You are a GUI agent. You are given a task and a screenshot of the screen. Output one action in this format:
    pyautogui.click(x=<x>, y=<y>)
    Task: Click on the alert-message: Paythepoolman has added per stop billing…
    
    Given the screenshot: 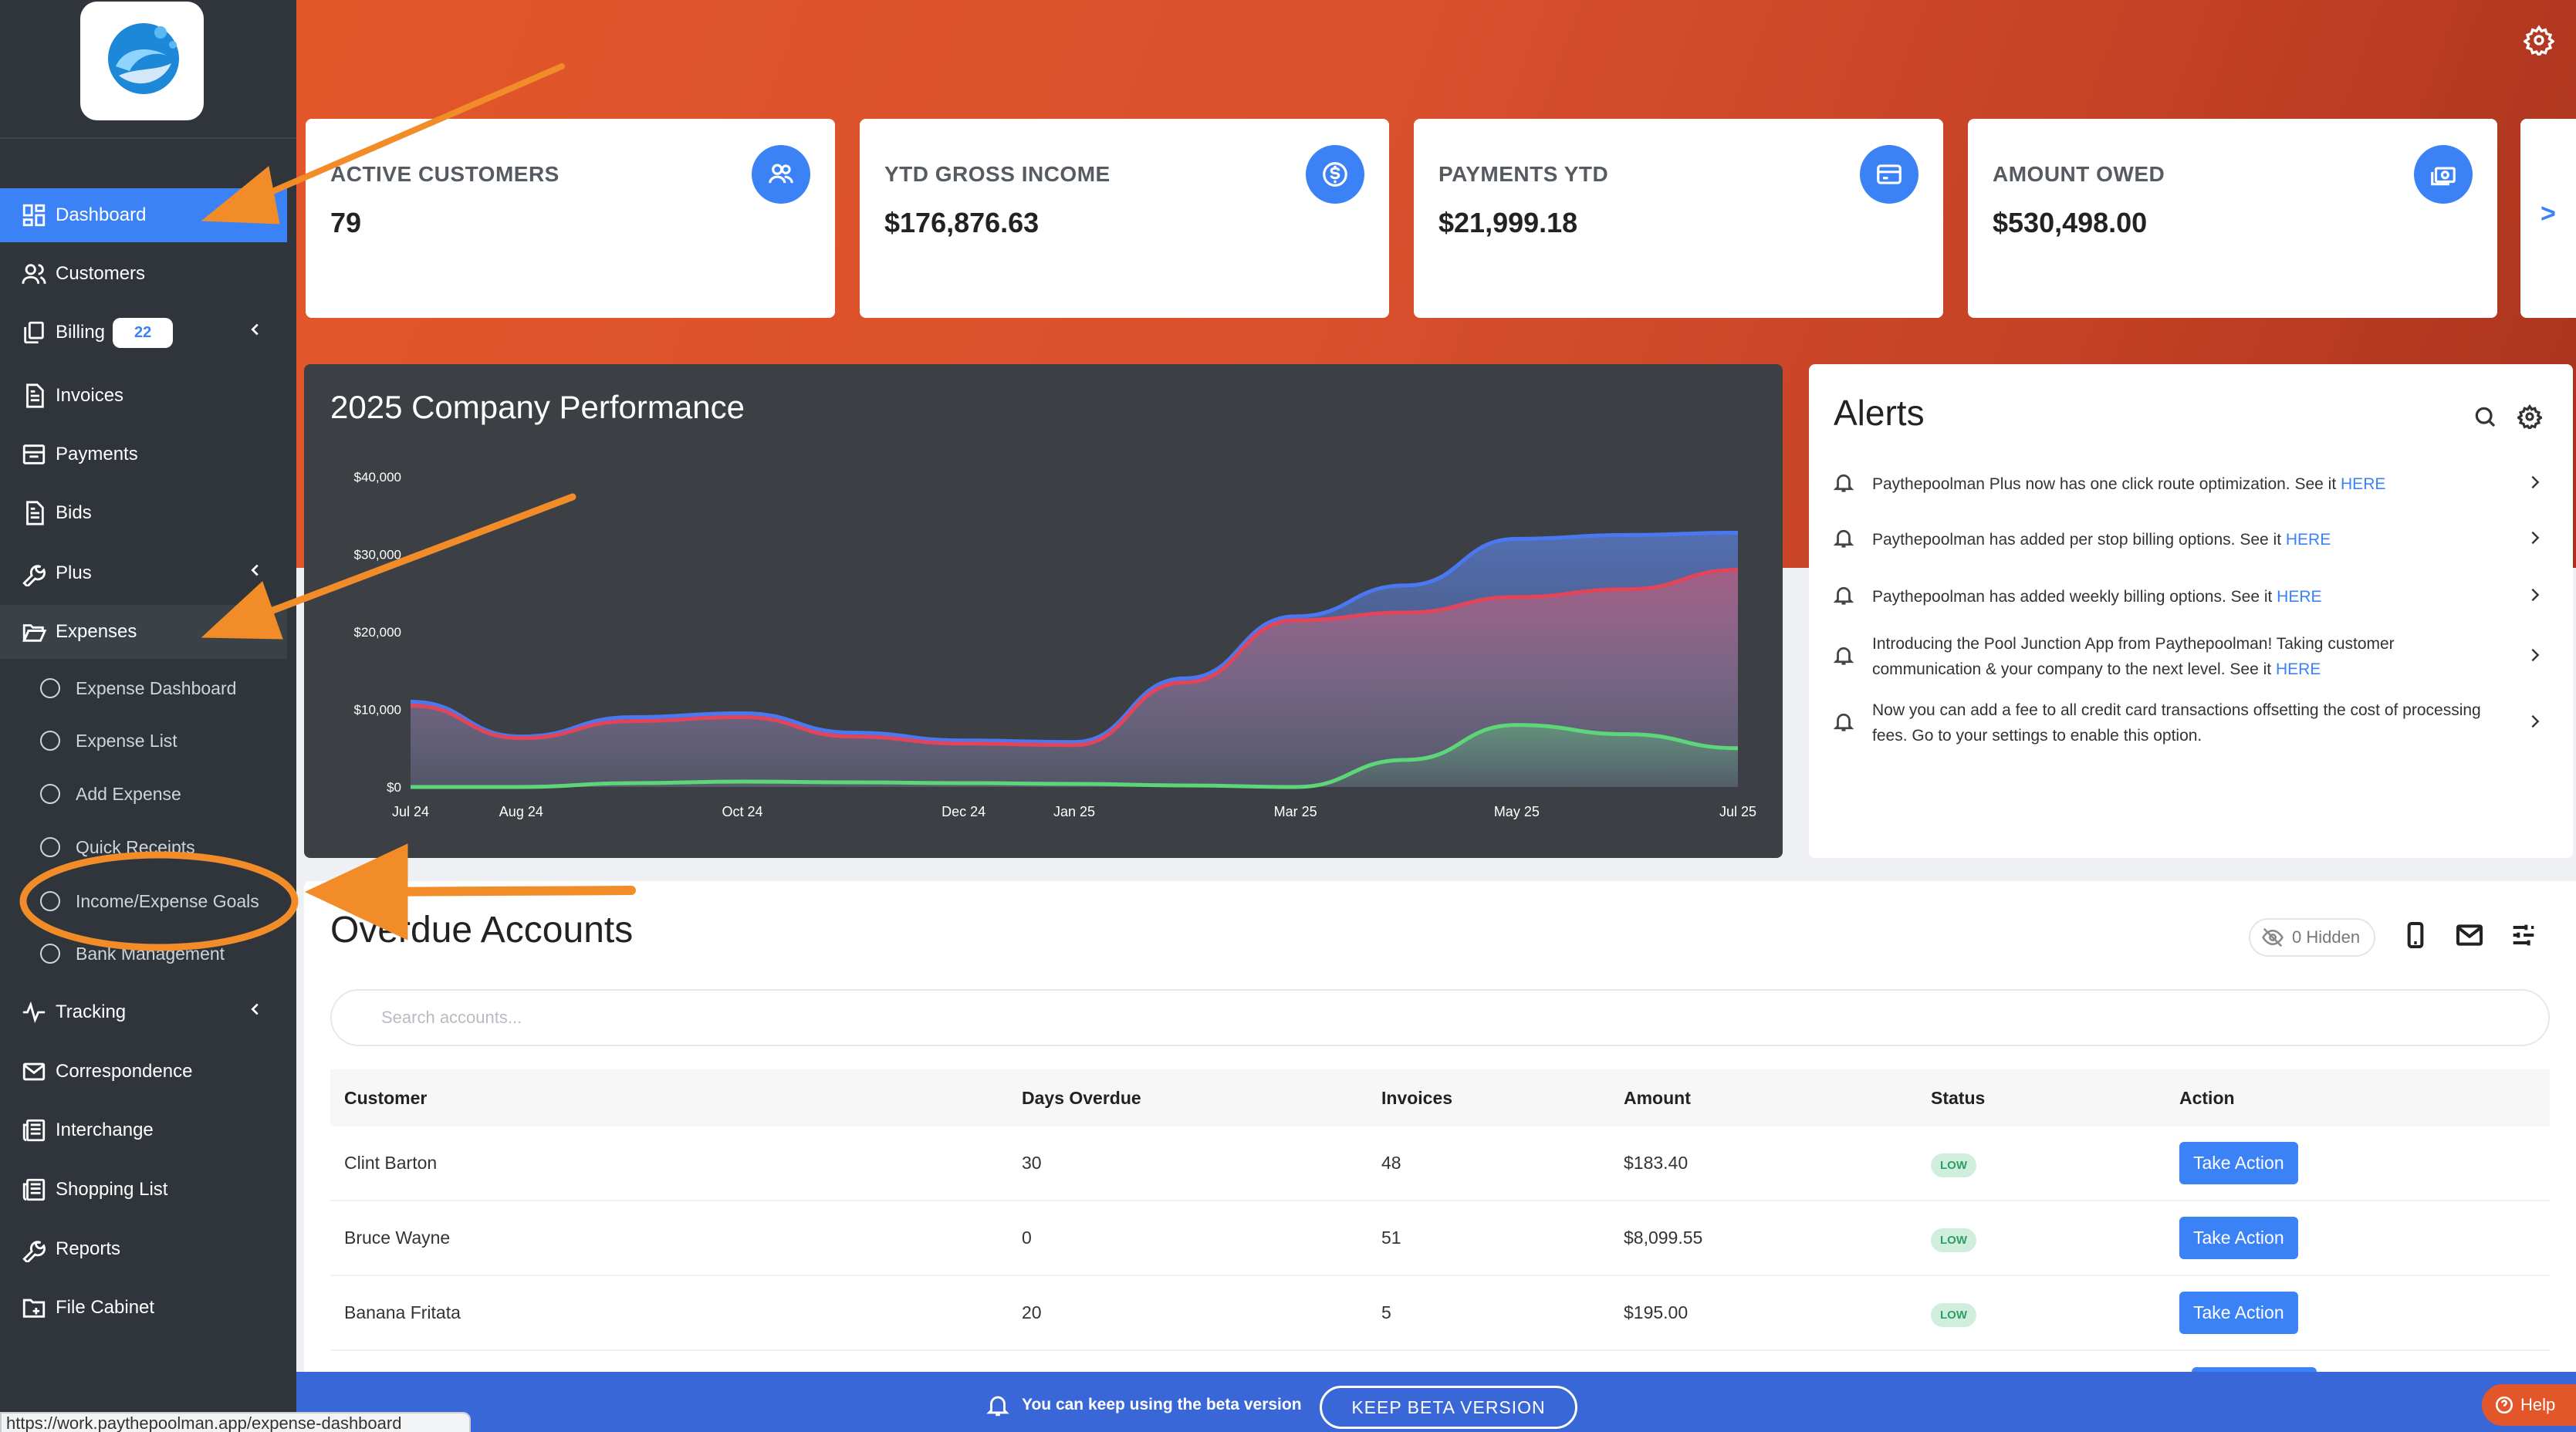 What is the action you would take?
    pyautogui.click(x=2079, y=539)
    